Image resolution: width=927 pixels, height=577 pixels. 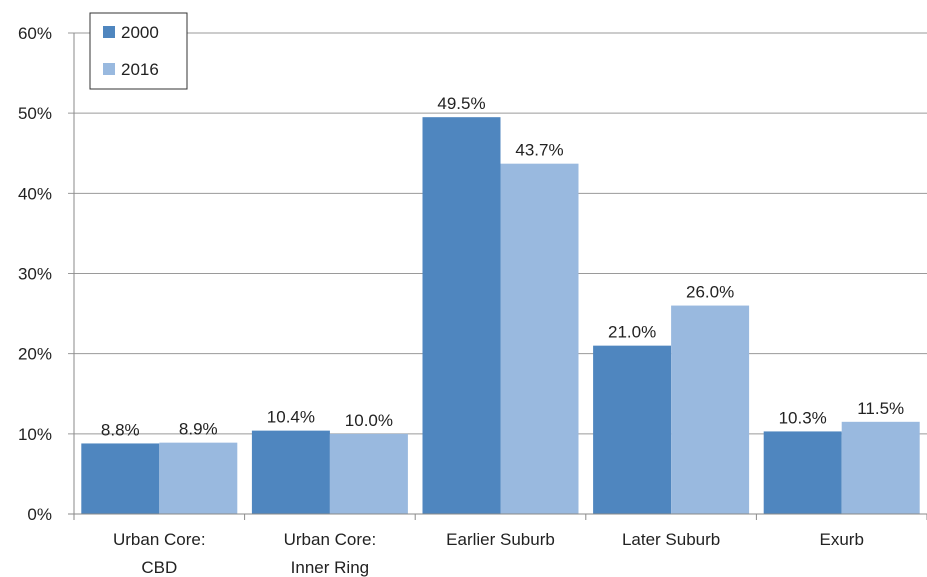 I want to click on y-tick-label: 30%, so click(x=35, y=274).